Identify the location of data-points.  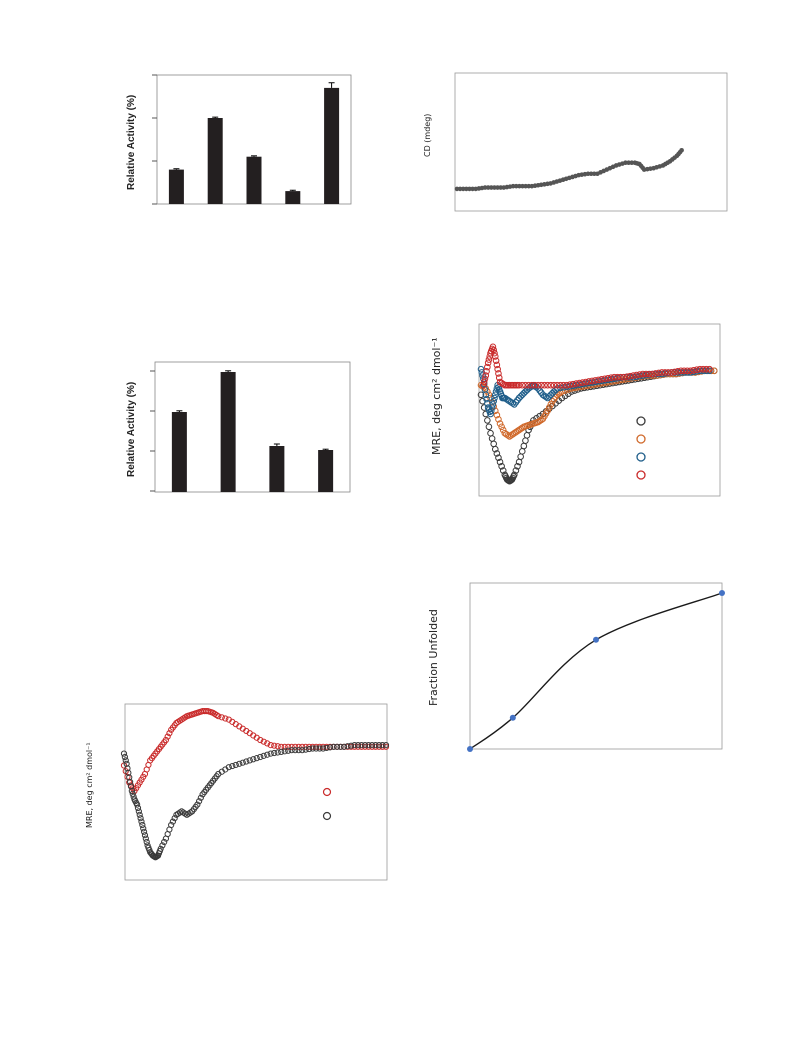
(596, 671).